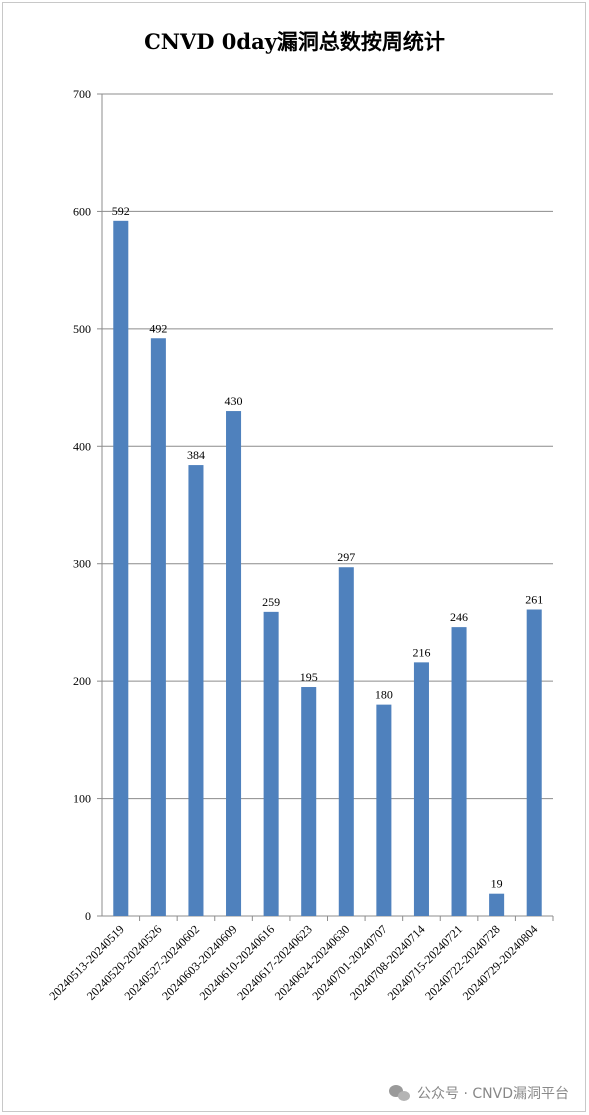  I want to click on watermark-text: 公众号 · CNVD漏洞平台, so click(493, 1094).